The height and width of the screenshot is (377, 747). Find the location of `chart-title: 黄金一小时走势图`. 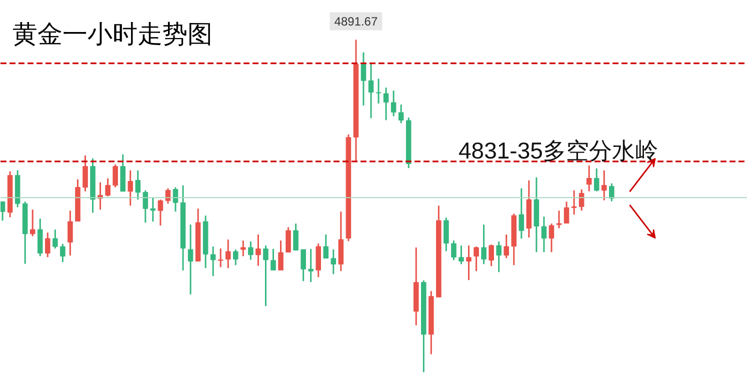

chart-title: 黄金一小时走势图 is located at coordinates (112, 34).